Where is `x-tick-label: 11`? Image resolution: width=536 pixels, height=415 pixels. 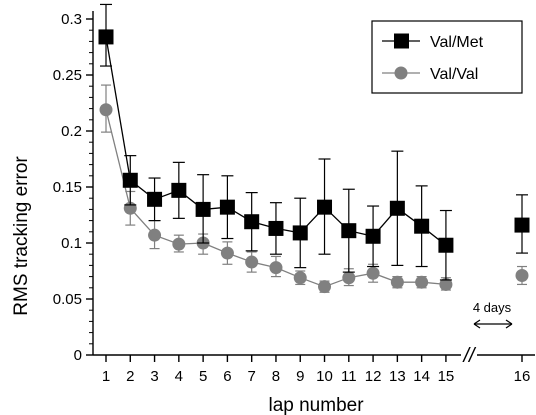
x-tick-label: 11 is located at coordinates (349, 376).